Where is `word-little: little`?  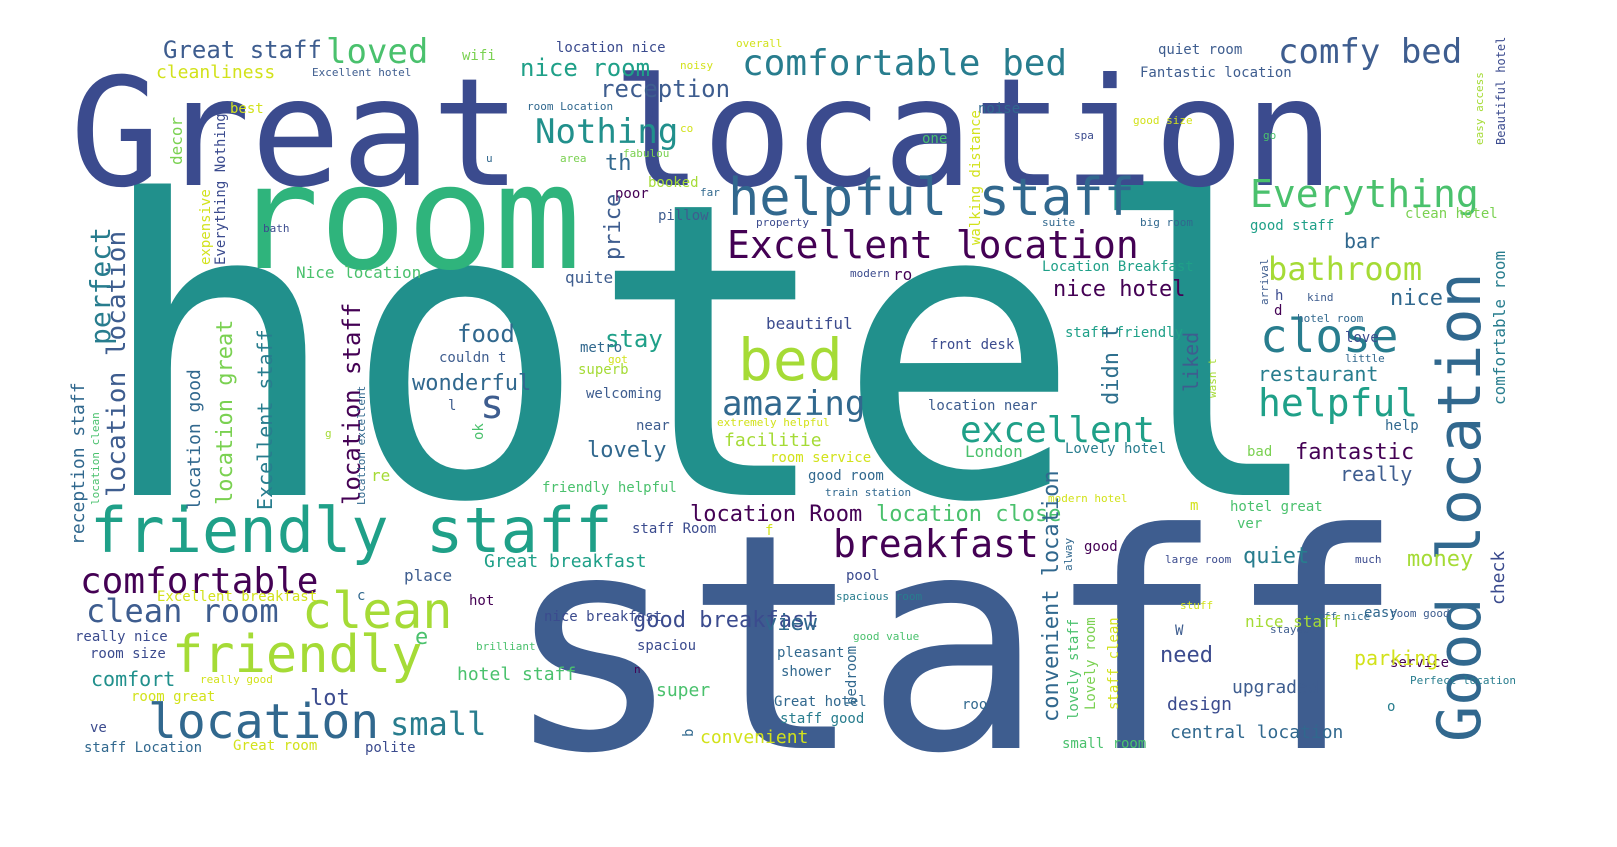
word-little: little is located at coordinates (1365, 358).